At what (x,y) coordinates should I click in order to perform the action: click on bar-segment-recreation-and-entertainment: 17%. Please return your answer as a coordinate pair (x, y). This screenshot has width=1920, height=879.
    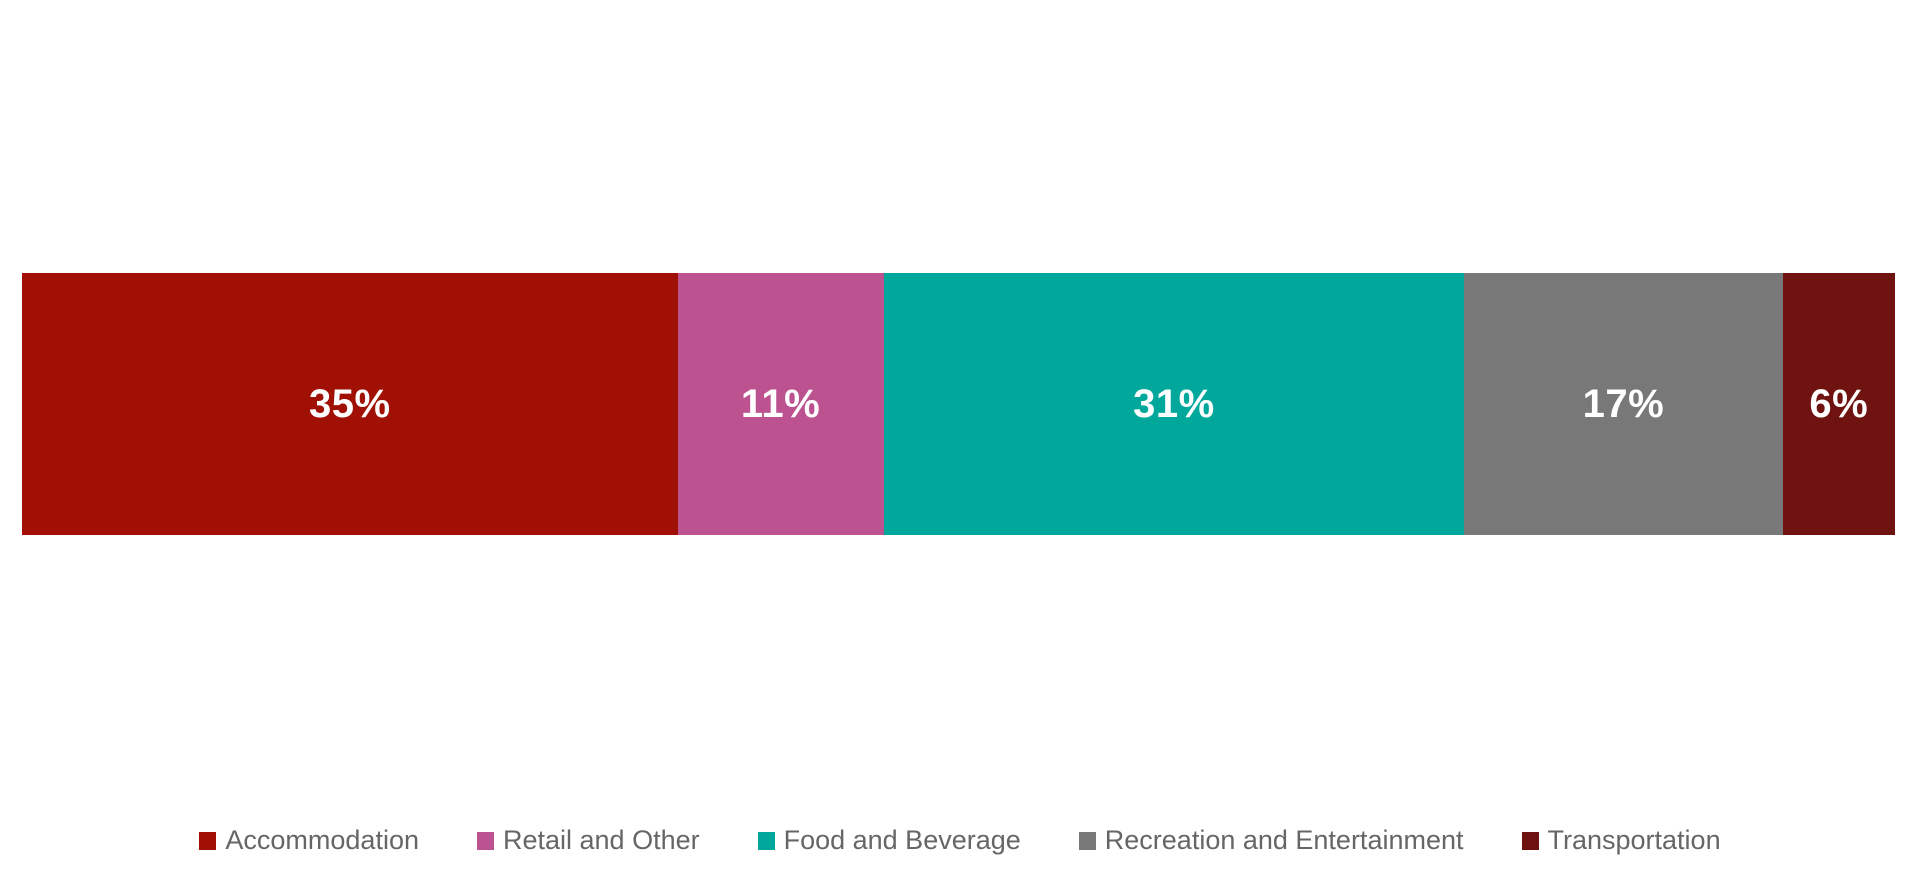
    Looking at the image, I should click on (1623, 404).